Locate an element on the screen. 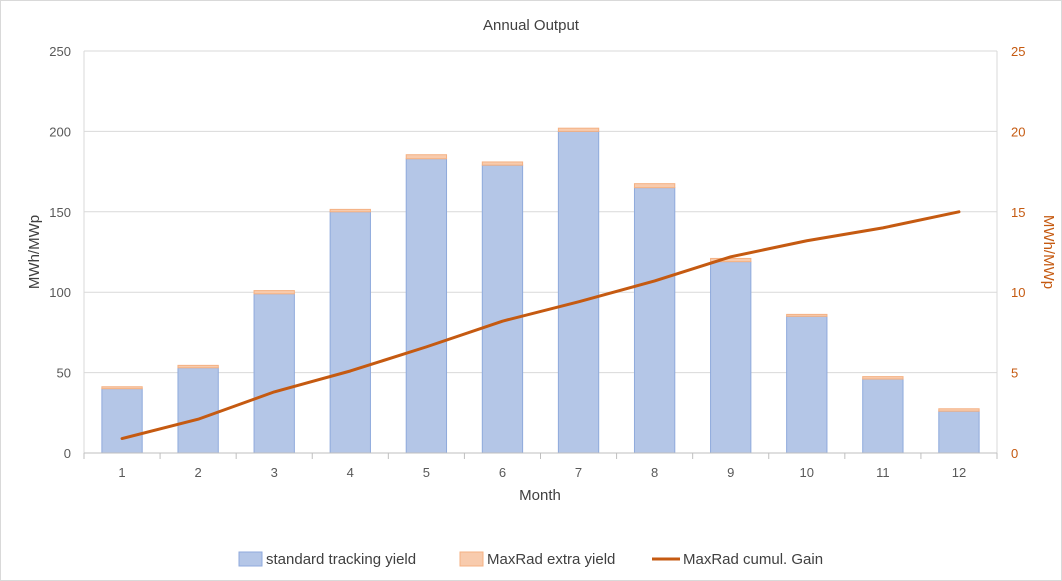 This screenshot has width=1062, height=581. legend-label: standard tracking yield is located at coordinates (341, 559).